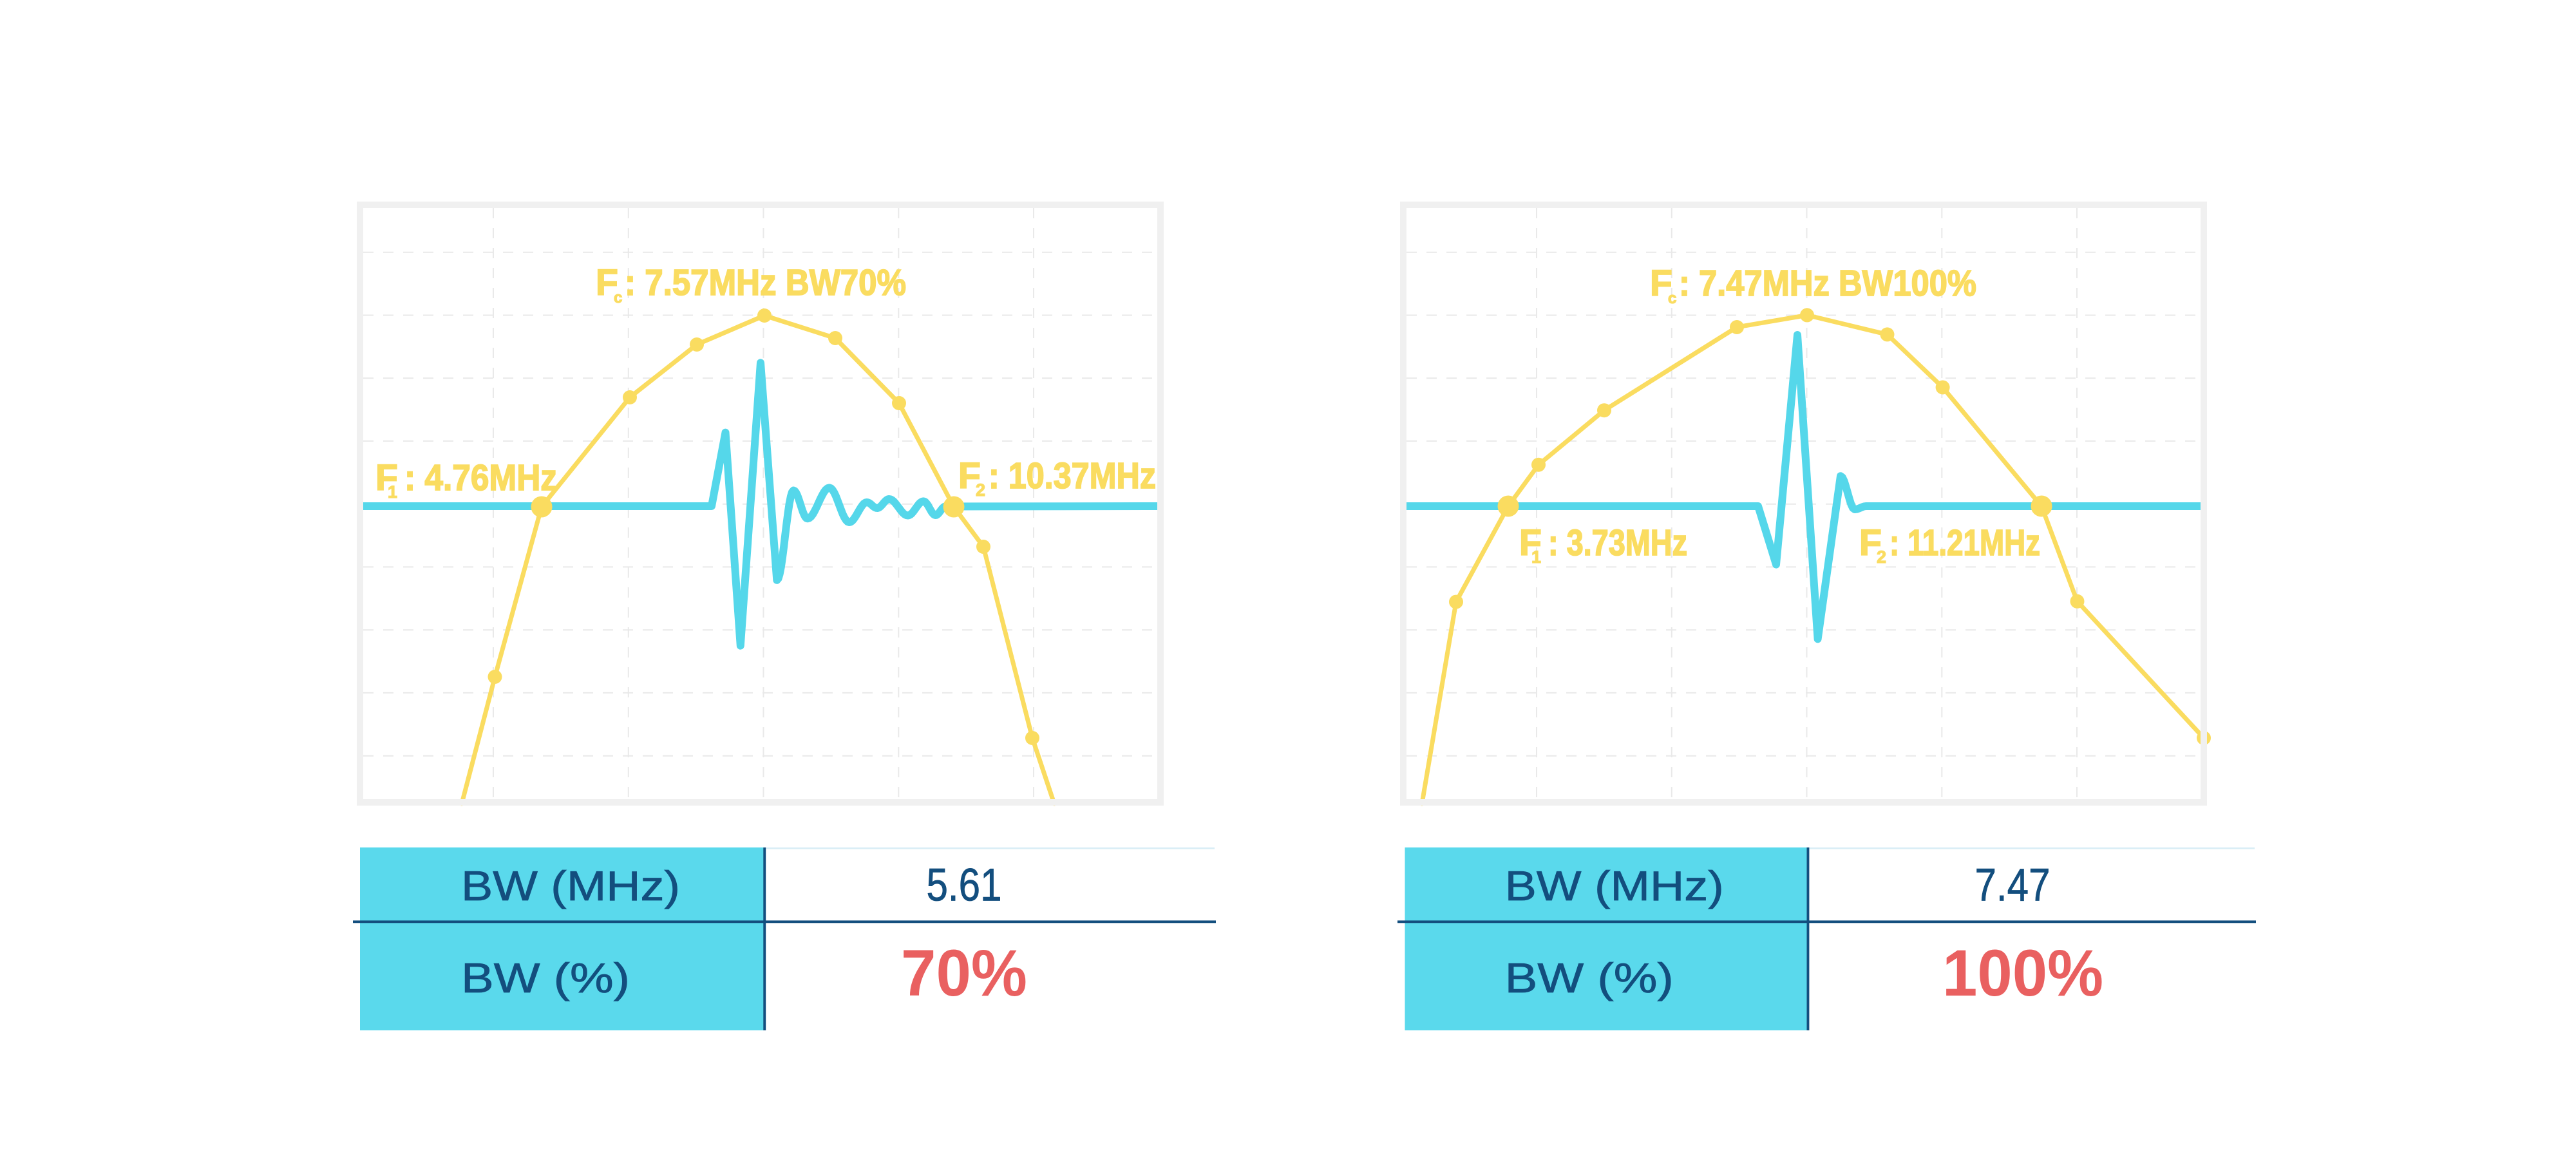 The height and width of the screenshot is (1154, 2576). What do you see at coordinates (2022, 973) in the screenshot?
I see `svg-text: 100%` at bounding box center [2022, 973].